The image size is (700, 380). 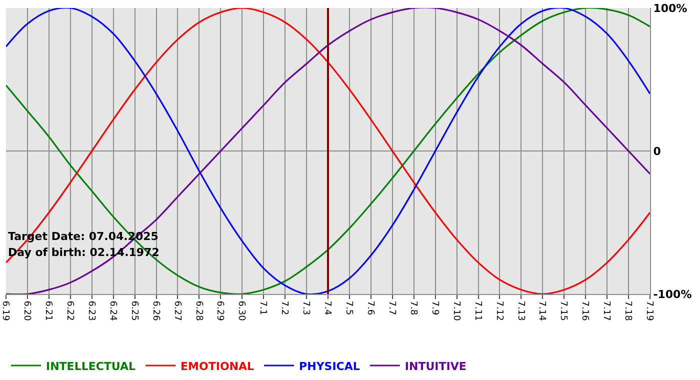 What do you see at coordinates (48, 310) in the screenshot?
I see `x-tick-label: 6.21` at bounding box center [48, 310].